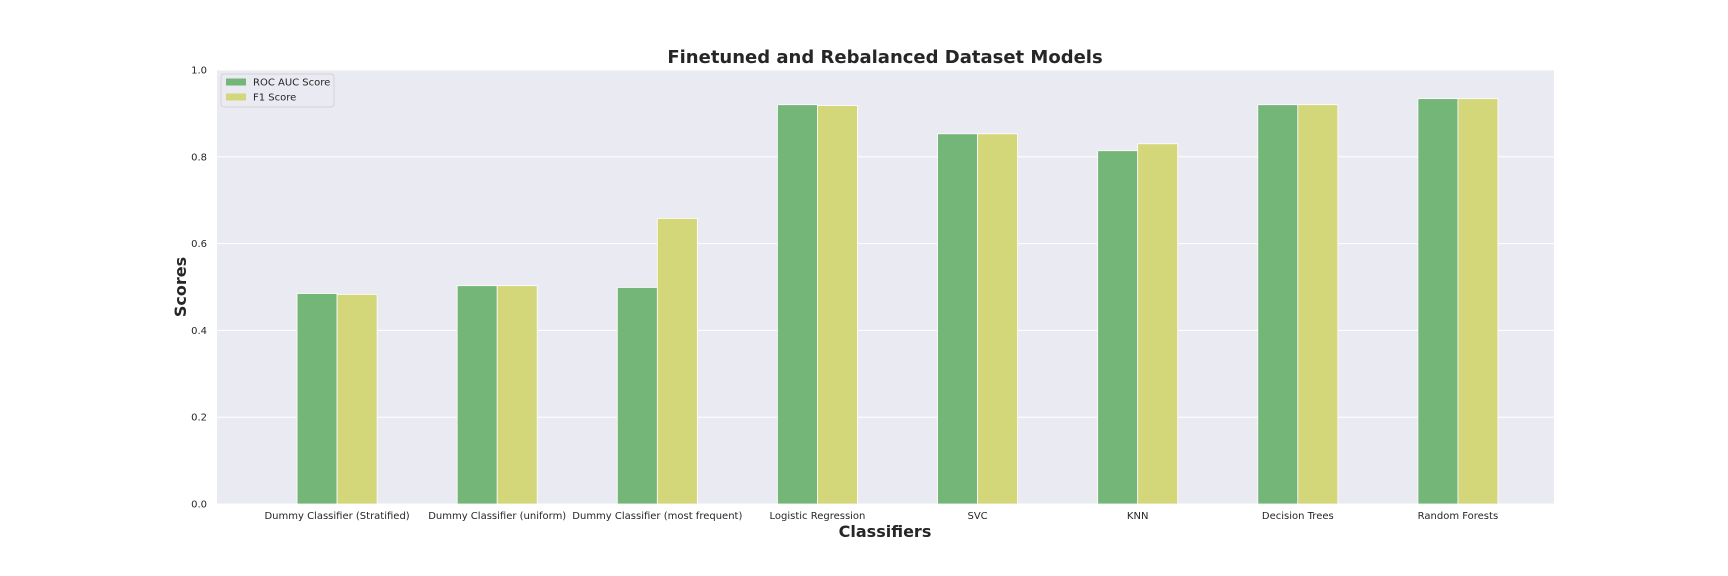 Image resolution: width=1728 pixels, height=576 pixels. I want to click on y-tick-label: 0.2, so click(199, 418).